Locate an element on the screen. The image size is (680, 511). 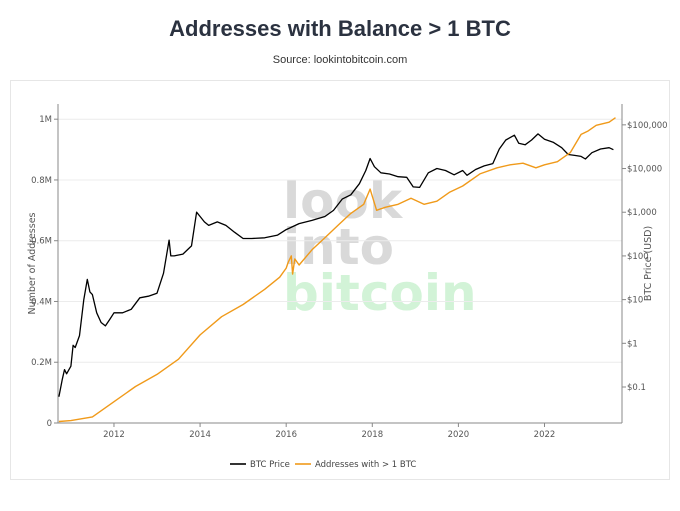
y-right-tick-label: $1,000 is located at coordinates (642, 213).